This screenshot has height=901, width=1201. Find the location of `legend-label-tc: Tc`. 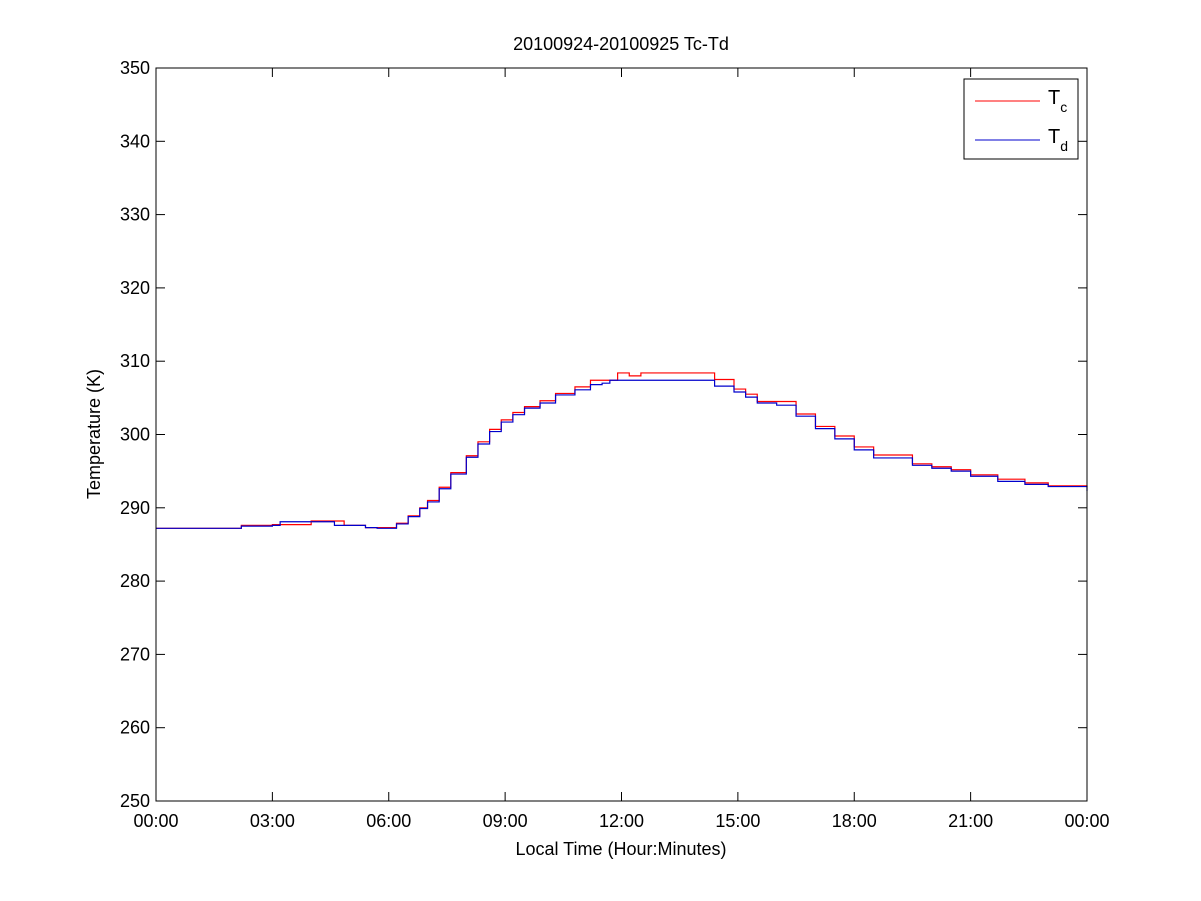

legend-label-tc: Tc is located at coordinates (1057, 101).